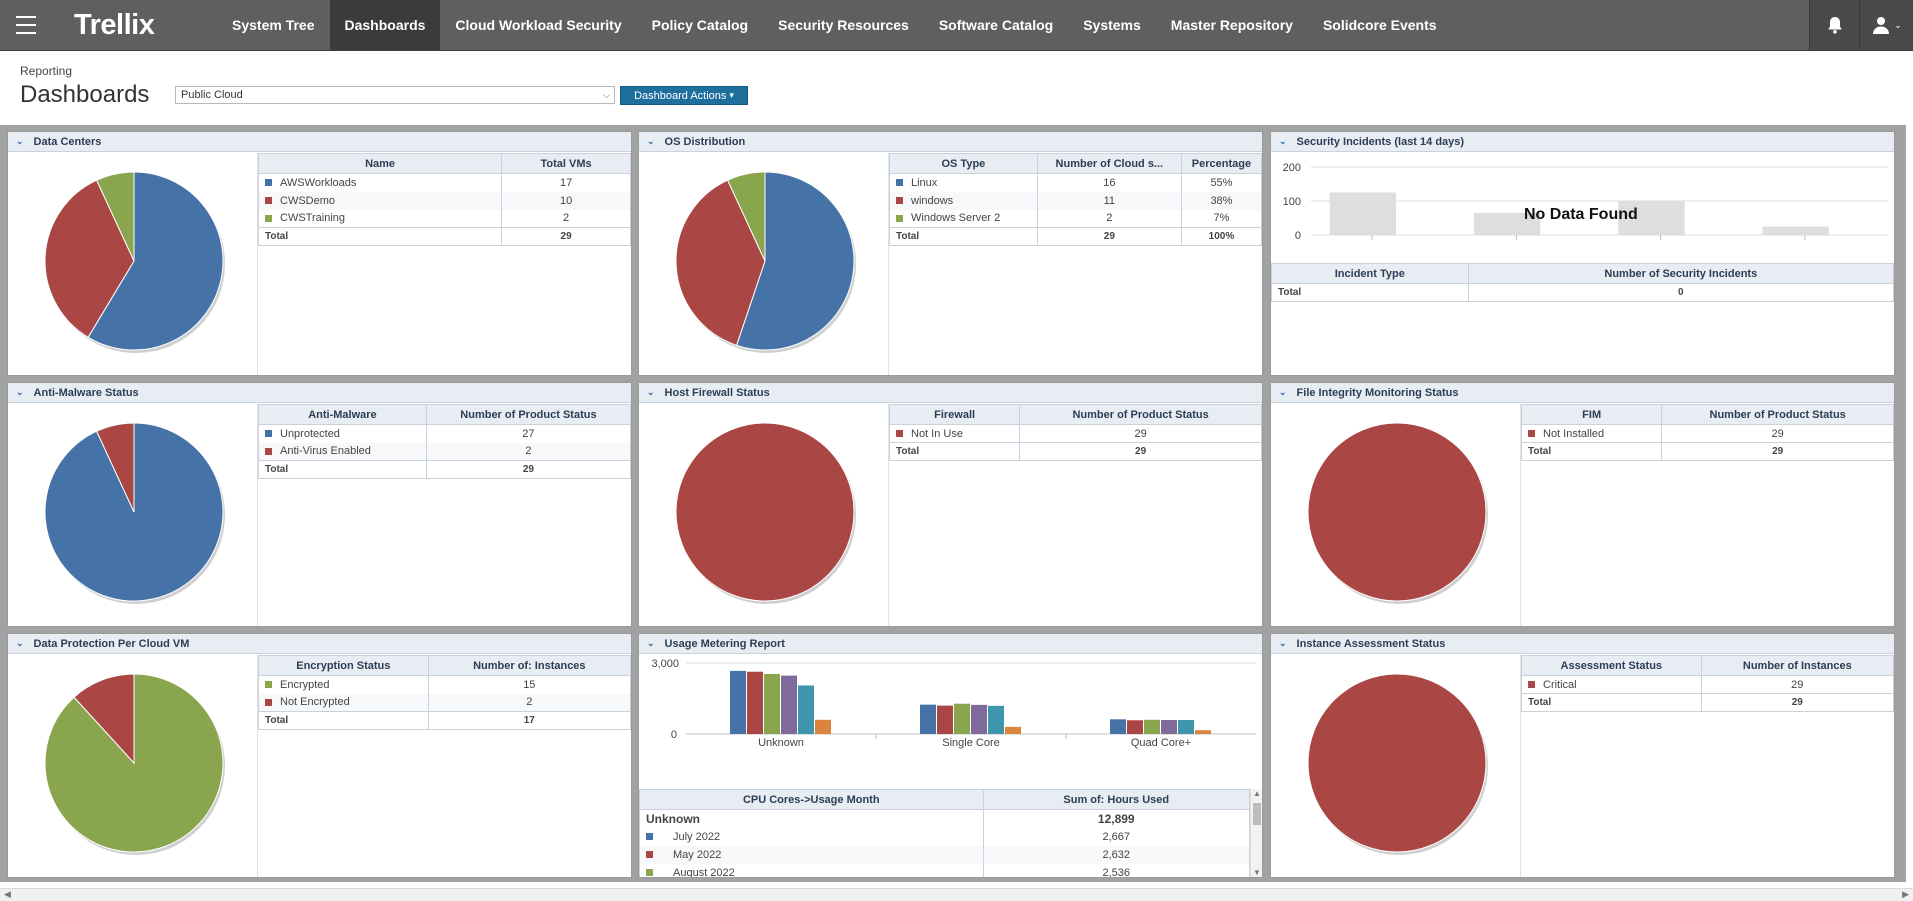 Image resolution: width=1913 pixels, height=901 pixels. I want to click on nav-item-software-catalog: Software Catalog, so click(996, 25).